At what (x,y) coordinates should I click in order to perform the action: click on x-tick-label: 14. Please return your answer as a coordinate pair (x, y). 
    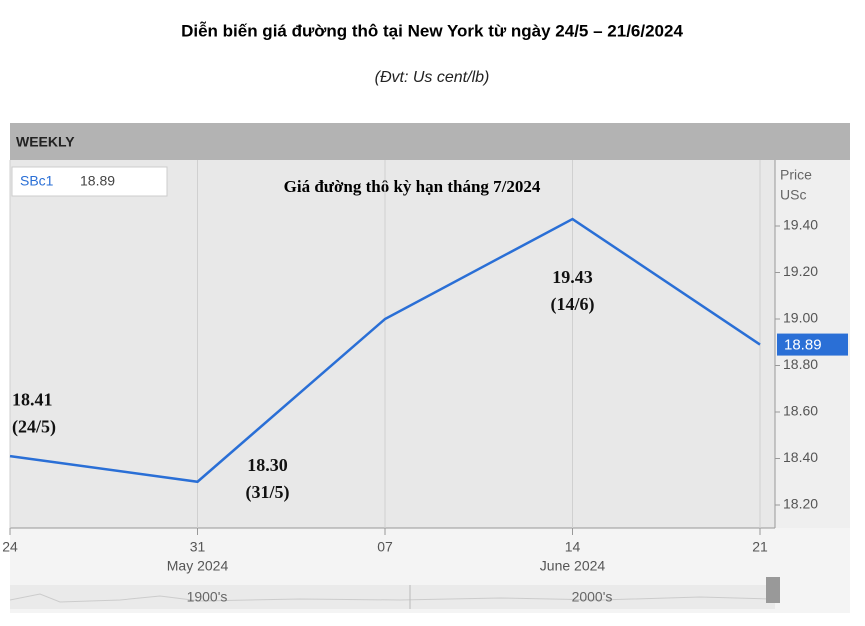
    Looking at the image, I should click on (573, 547).